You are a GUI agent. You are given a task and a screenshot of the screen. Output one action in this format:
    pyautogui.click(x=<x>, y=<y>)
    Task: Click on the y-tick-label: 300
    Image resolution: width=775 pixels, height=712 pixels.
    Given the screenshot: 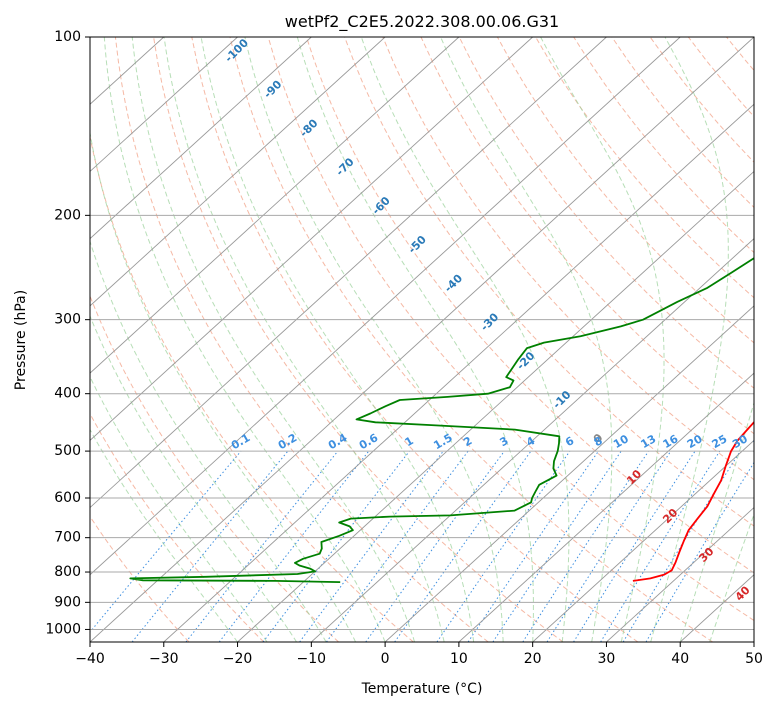 What is the action you would take?
    pyautogui.click(x=67, y=320)
    